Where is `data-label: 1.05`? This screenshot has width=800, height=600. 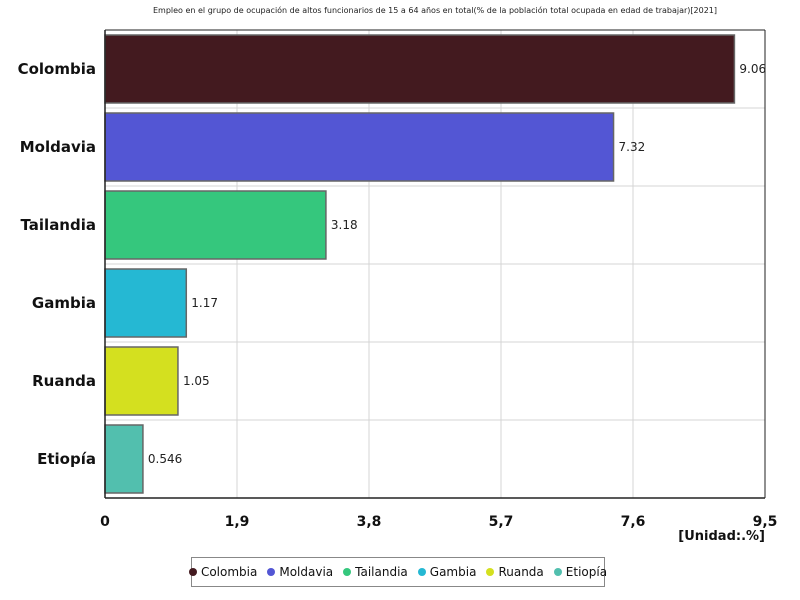 data-label: 1.05 is located at coordinates (196, 381).